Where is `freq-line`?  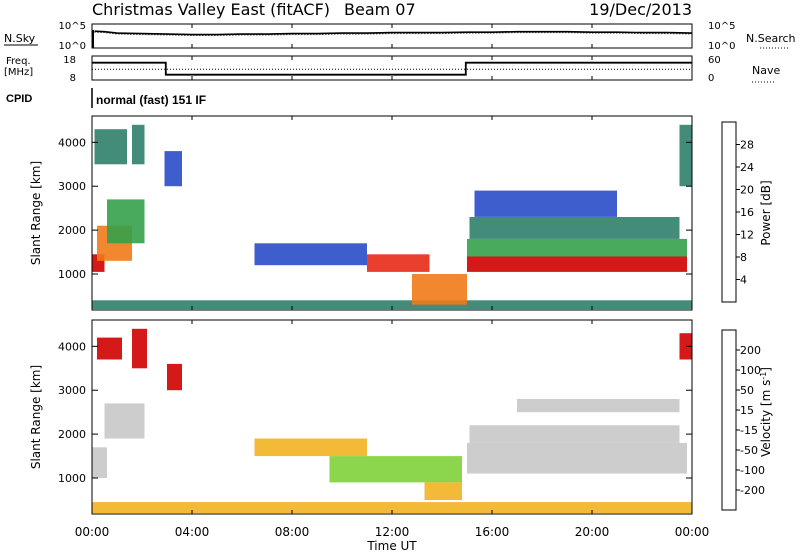
freq-line is located at coordinates (392, 68).